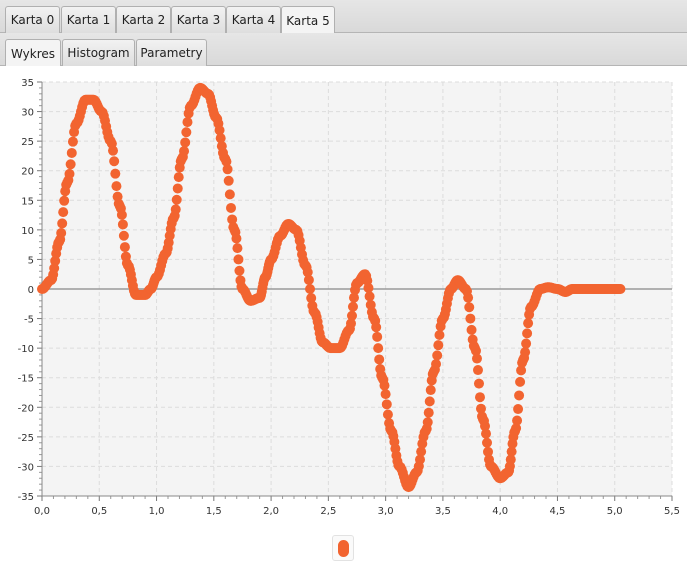 This screenshot has height=572, width=687. What do you see at coordinates (143, 19) in the screenshot?
I see `tab-karta-2: Karta 2` at bounding box center [143, 19].